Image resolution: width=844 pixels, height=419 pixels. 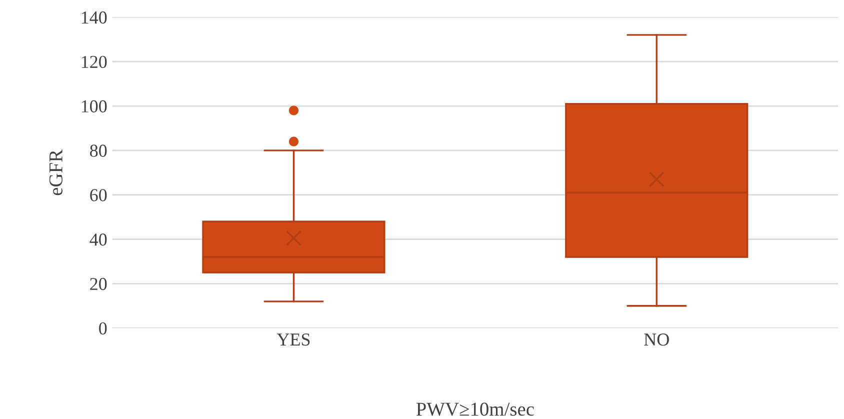 I want to click on y-tick-label: 0, so click(x=103, y=328).